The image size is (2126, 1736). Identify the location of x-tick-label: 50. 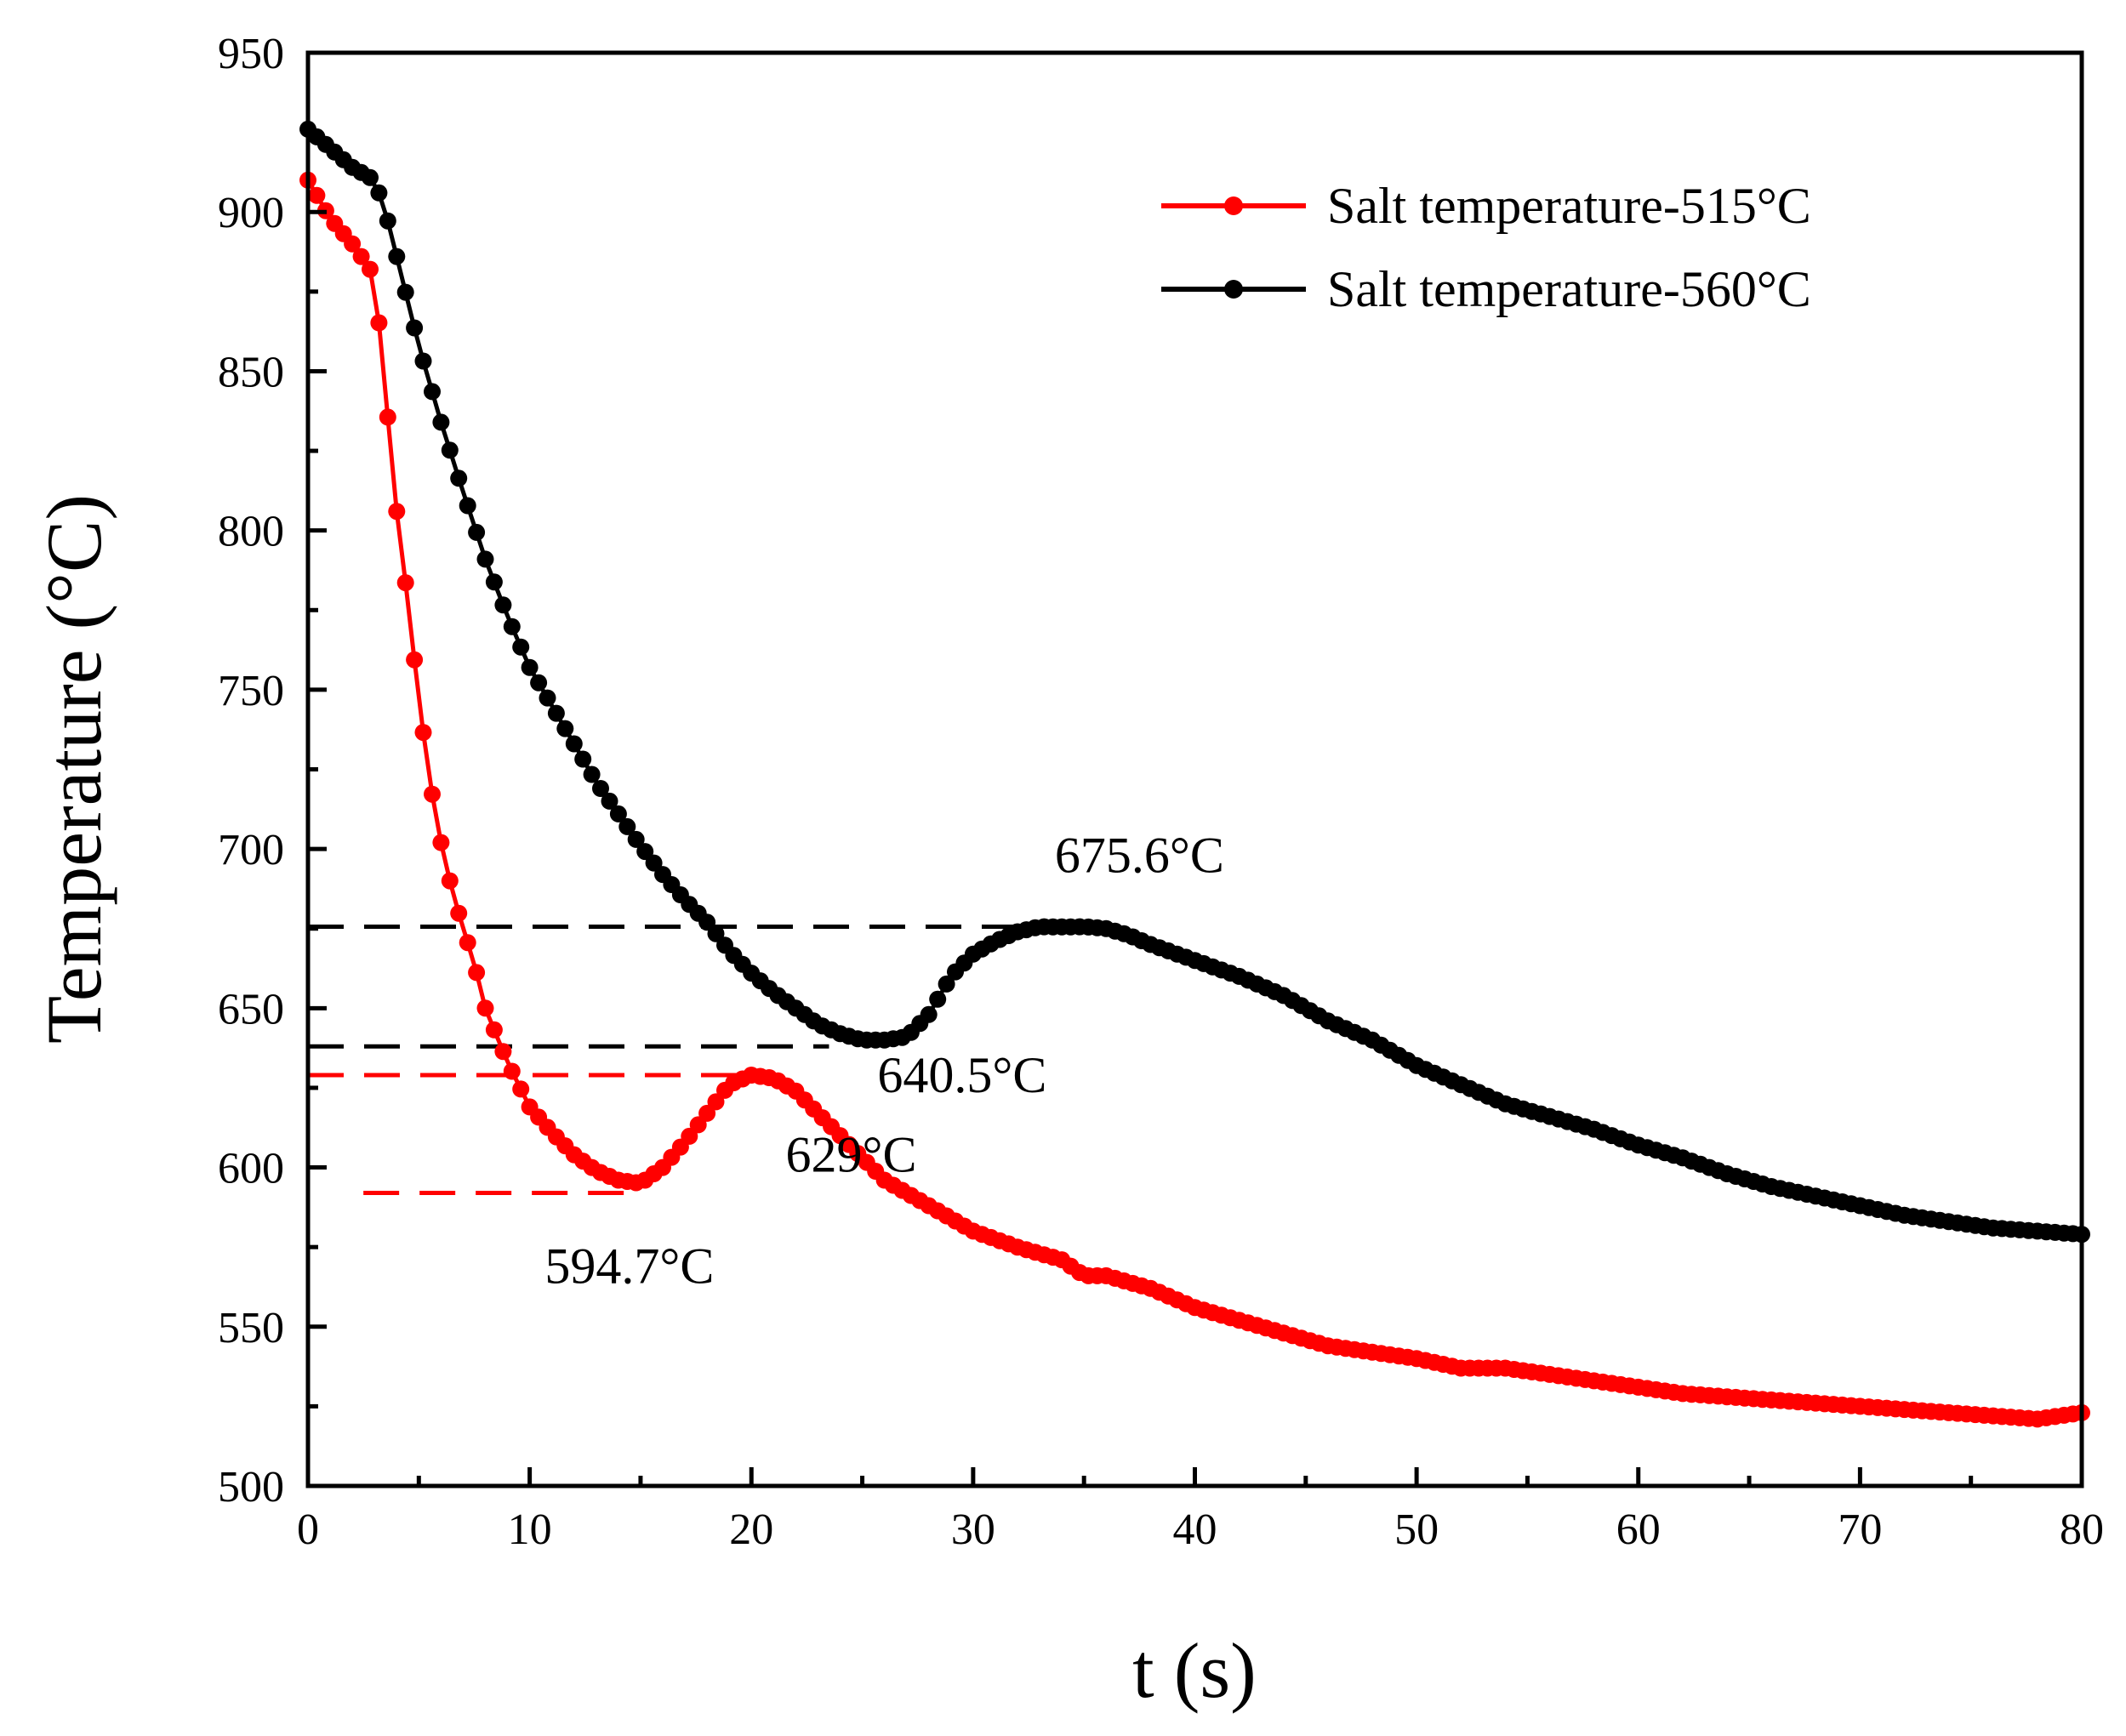
(1416, 1529).